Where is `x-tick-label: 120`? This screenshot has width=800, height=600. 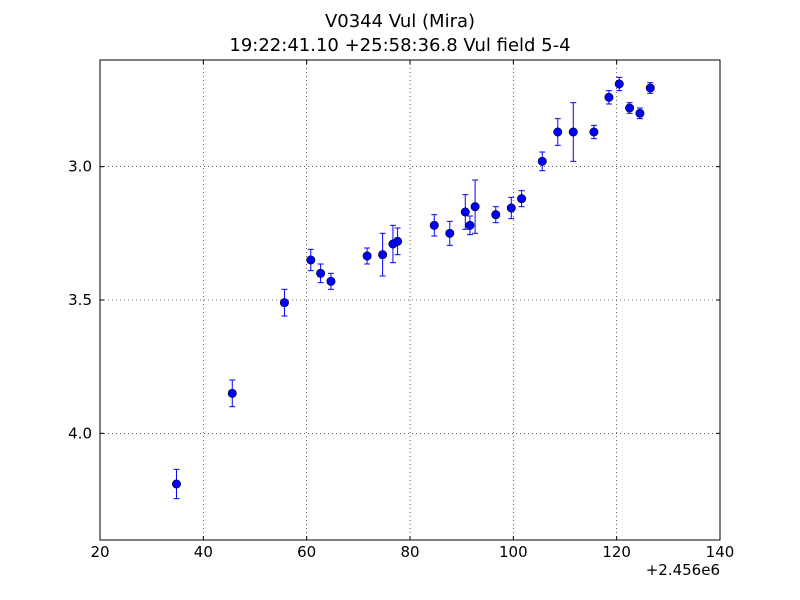
x-tick-label: 120 is located at coordinates (616, 552).